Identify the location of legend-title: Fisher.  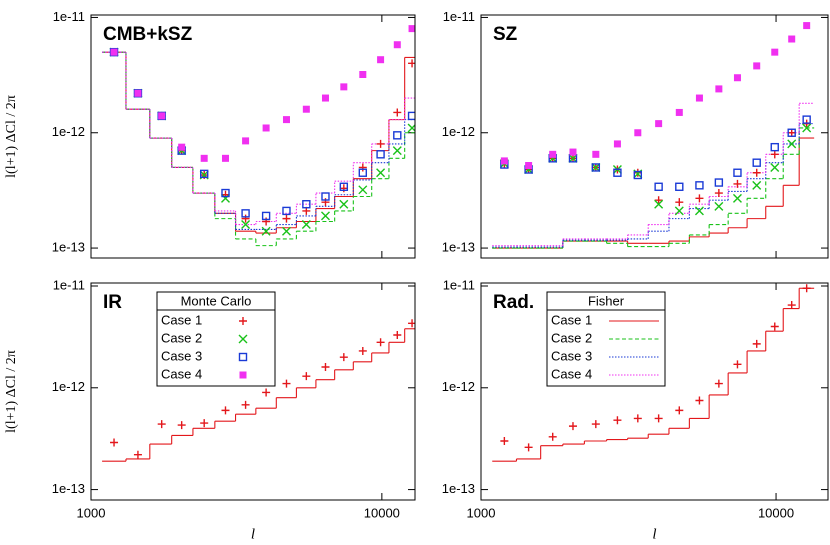
(606, 300).